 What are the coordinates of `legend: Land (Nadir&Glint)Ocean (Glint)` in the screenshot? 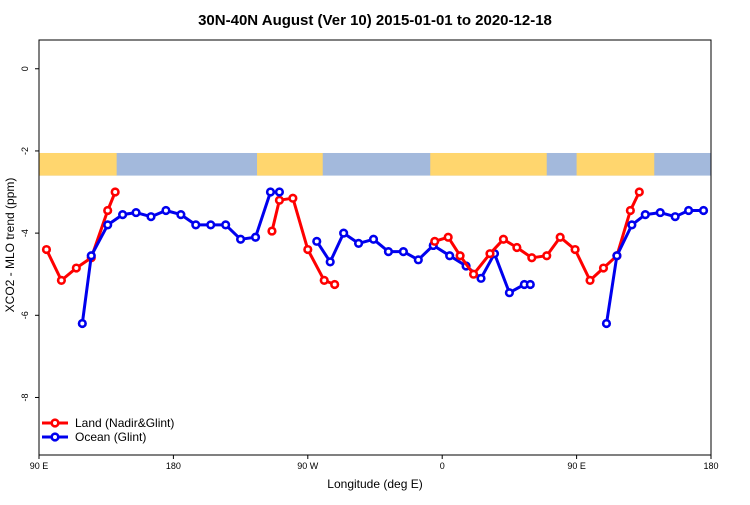 It's located at (108, 430).